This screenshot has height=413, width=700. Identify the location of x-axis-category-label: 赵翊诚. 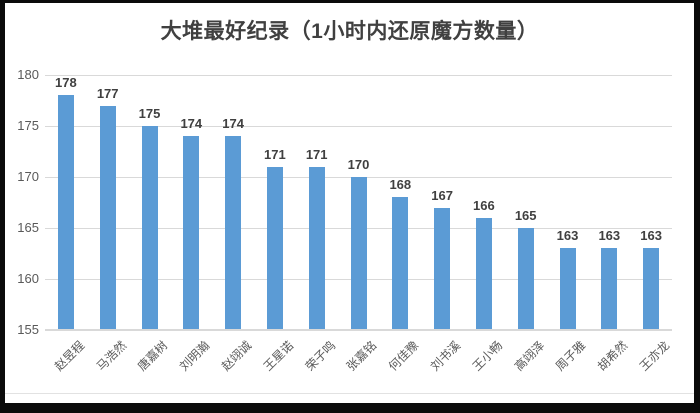
(236, 356).